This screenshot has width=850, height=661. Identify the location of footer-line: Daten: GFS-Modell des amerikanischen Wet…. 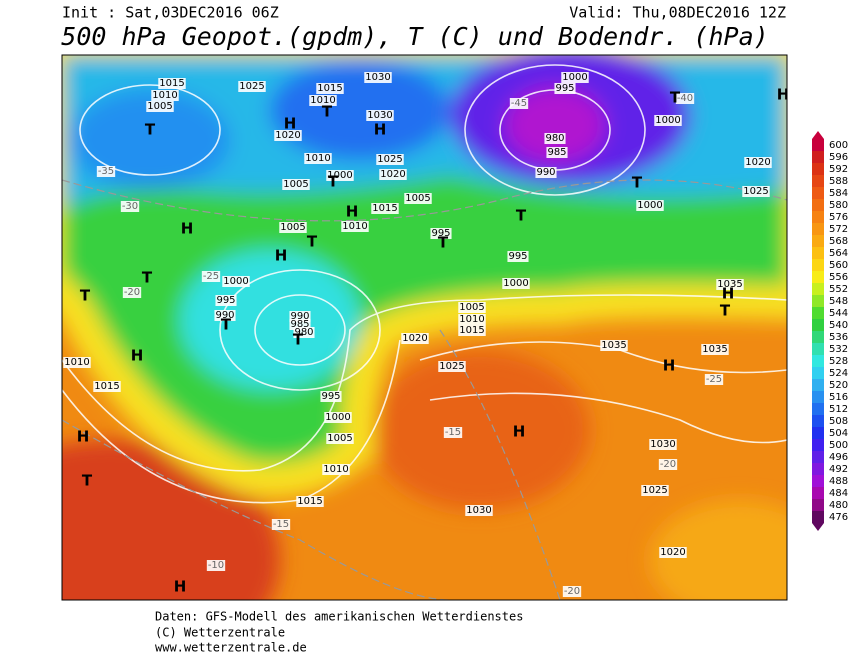
(339, 617).